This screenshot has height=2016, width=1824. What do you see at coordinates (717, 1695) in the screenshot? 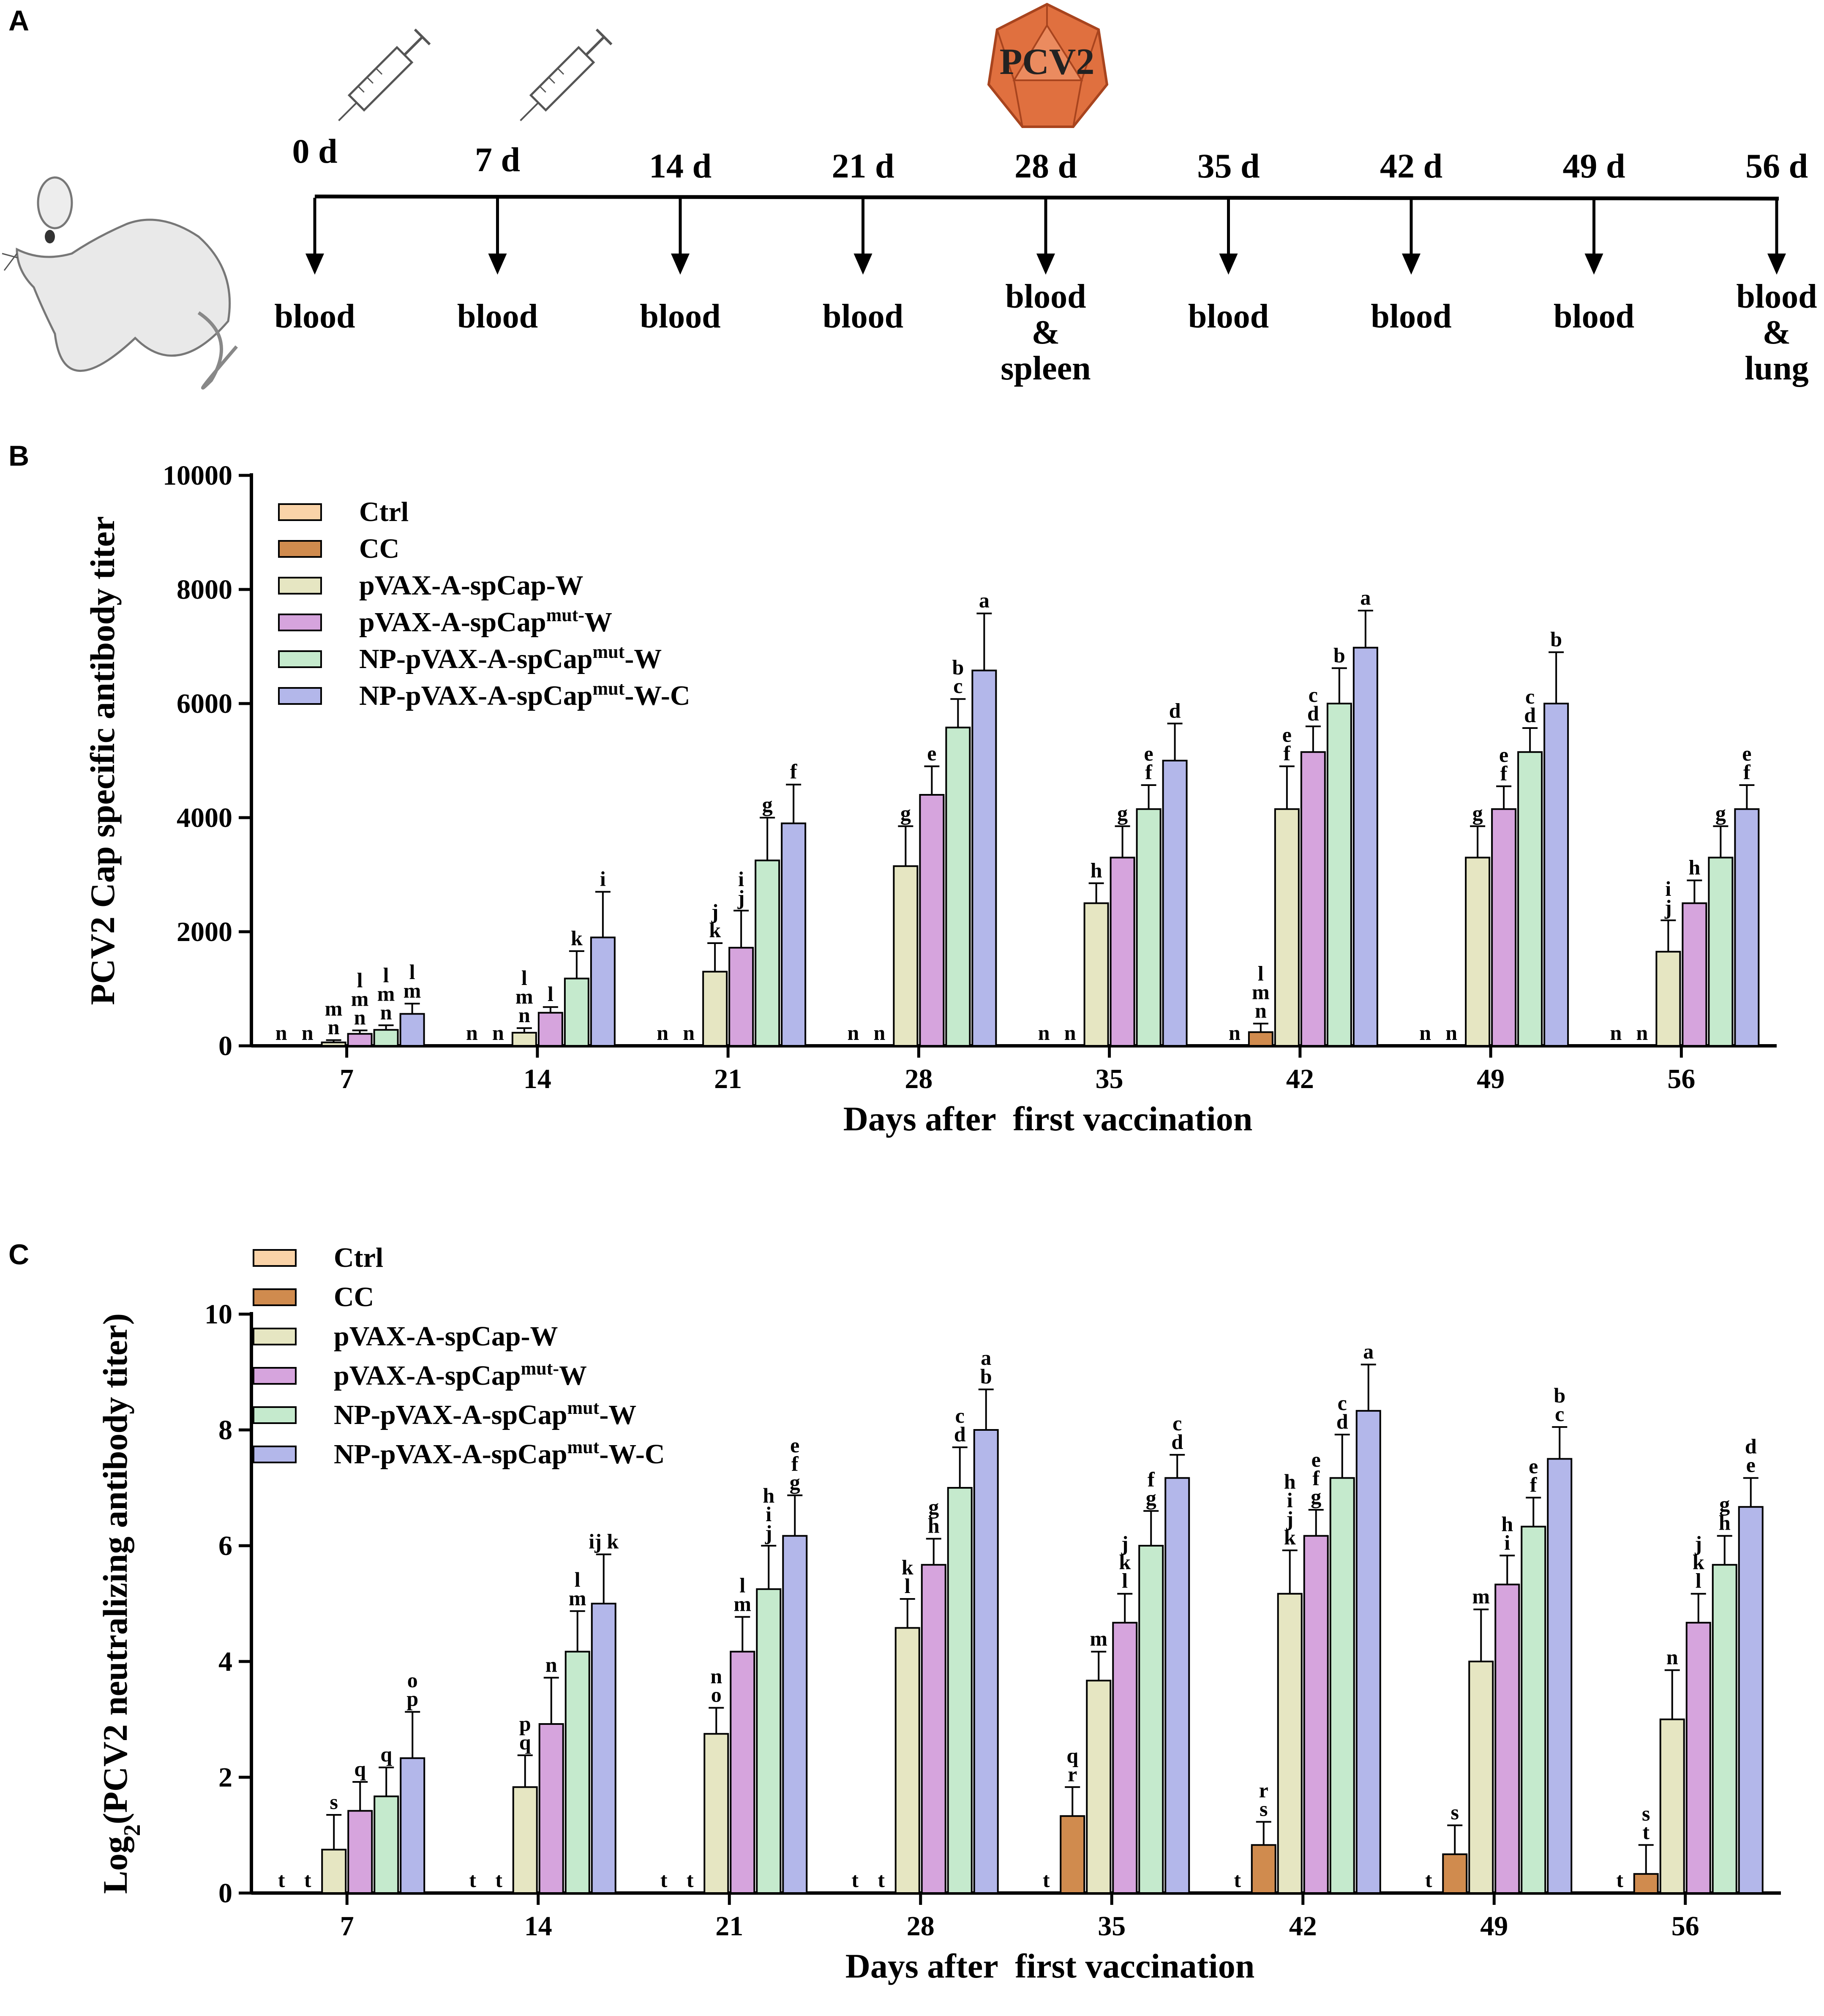
I see `significance-letter: o` at bounding box center [717, 1695].